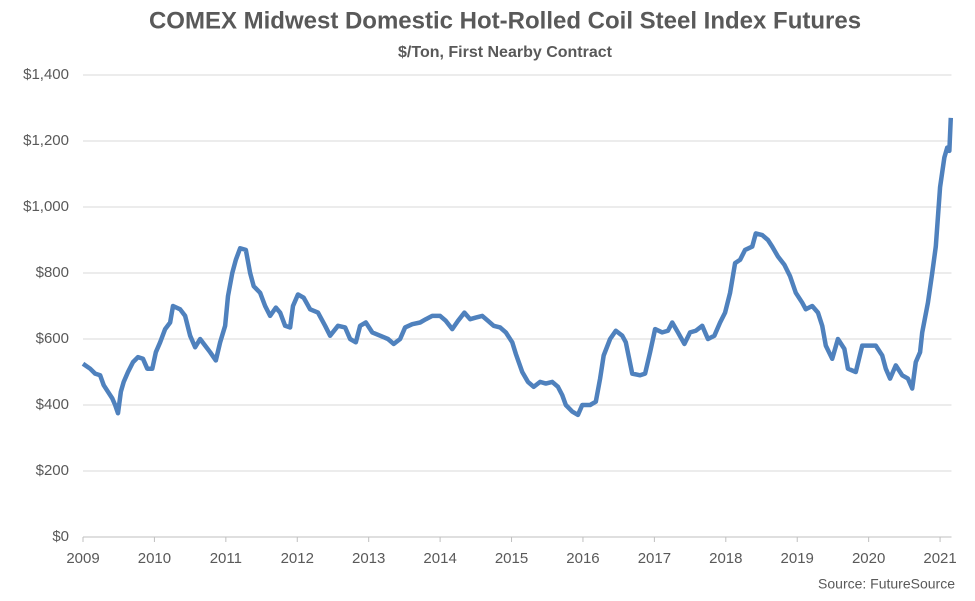 The width and height of the screenshot is (975, 601). What do you see at coordinates (654, 558) in the screenshot?
I see `x-tick-label: 2017` at bounding box center [654, 558].